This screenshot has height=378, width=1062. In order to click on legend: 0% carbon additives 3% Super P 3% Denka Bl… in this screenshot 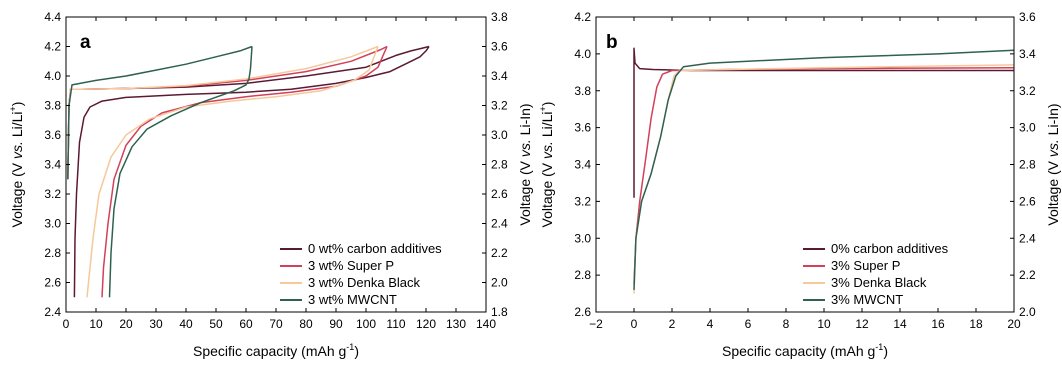, I will do `click(876, 274)`.